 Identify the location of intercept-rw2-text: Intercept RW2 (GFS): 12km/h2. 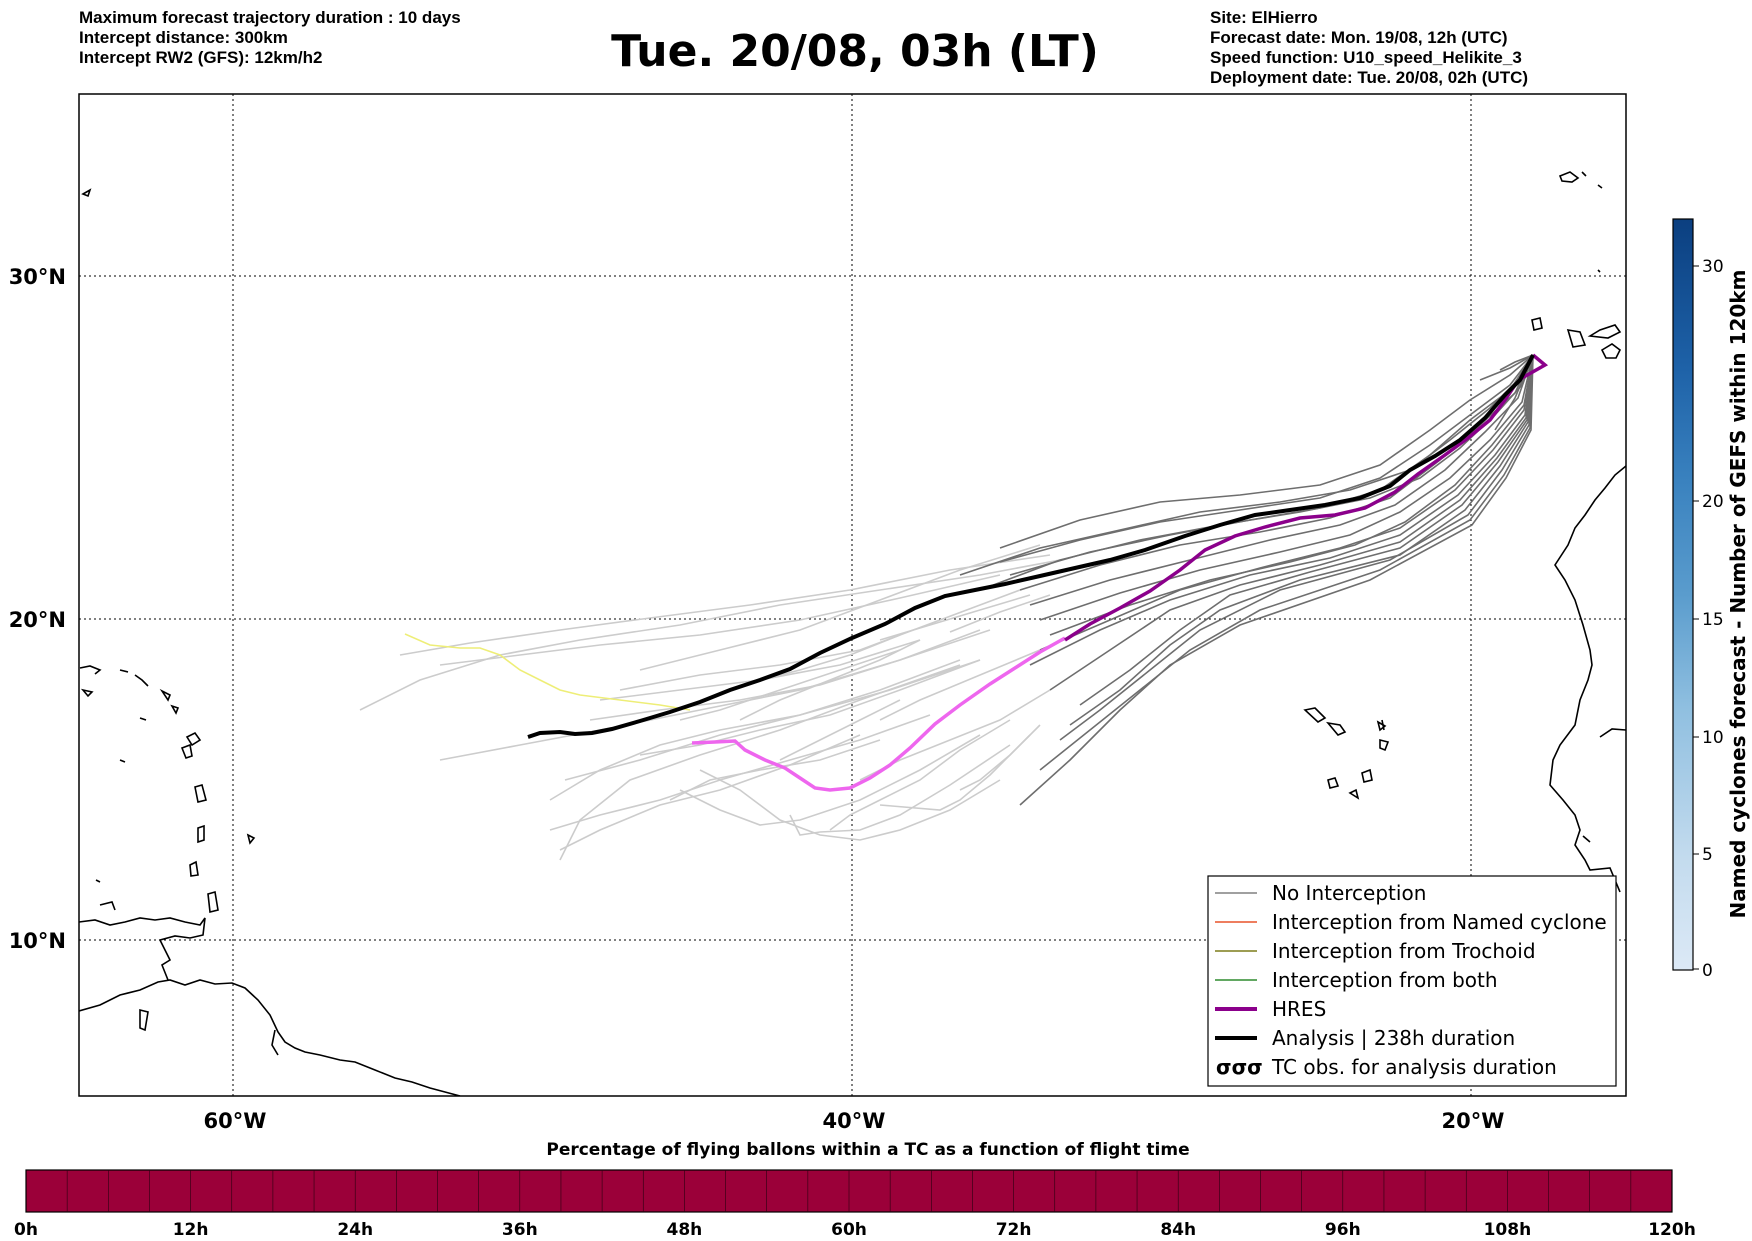
(201, 57).